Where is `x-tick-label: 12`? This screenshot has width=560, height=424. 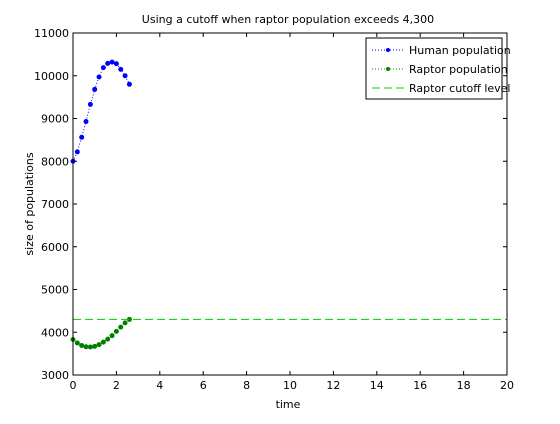 x-tick-label: 12 is located at coordinates (333, 385).